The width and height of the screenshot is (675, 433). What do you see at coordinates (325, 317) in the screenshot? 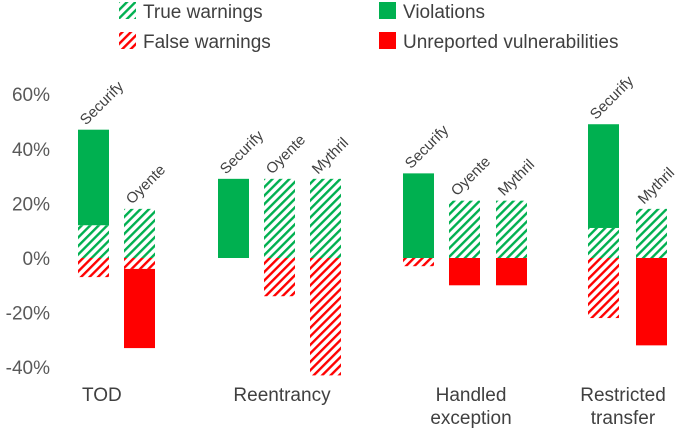
I see `bar-segment-false-warnings-mythril` at bounding box center [325, 317].